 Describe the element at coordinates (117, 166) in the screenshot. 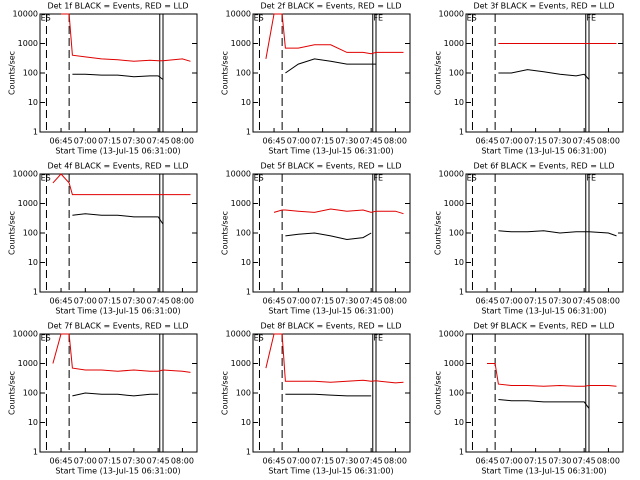

I see `chart-title: Det 4f BLACK = Events, RED = LLD` at that location.